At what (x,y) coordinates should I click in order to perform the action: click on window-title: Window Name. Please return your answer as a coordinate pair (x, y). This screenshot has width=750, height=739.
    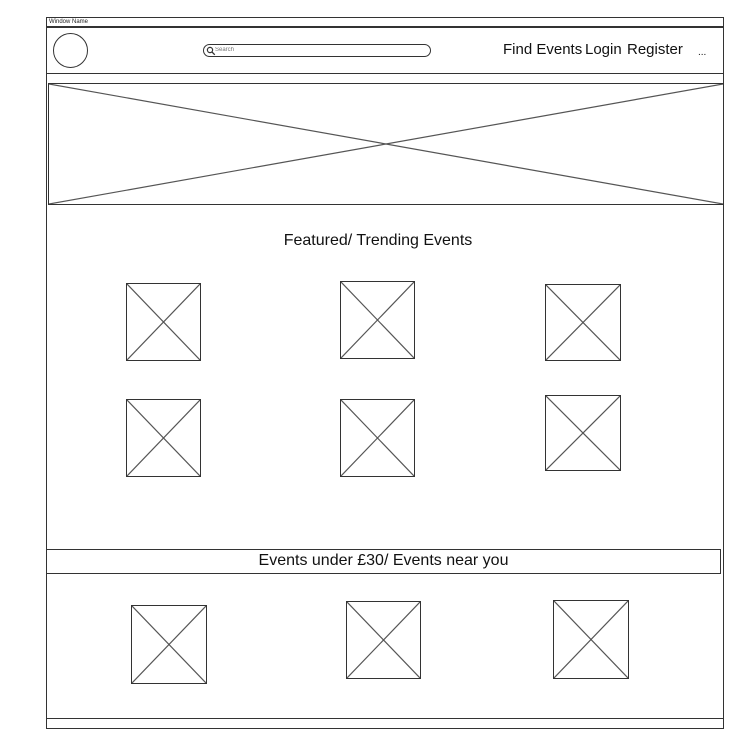
    Looking at the image, I should click on (69, 22).